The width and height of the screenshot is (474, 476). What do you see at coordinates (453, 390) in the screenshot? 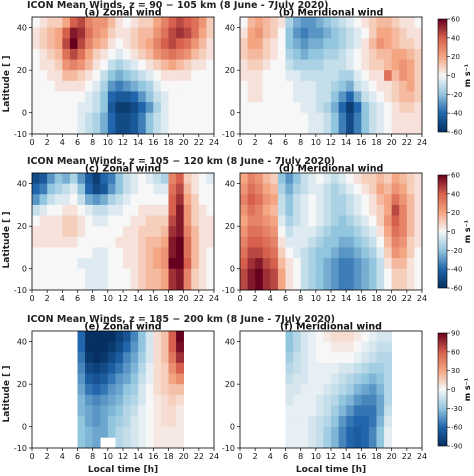
I see `colorbar-tick-label: 0` at bounding box center [453, 390].